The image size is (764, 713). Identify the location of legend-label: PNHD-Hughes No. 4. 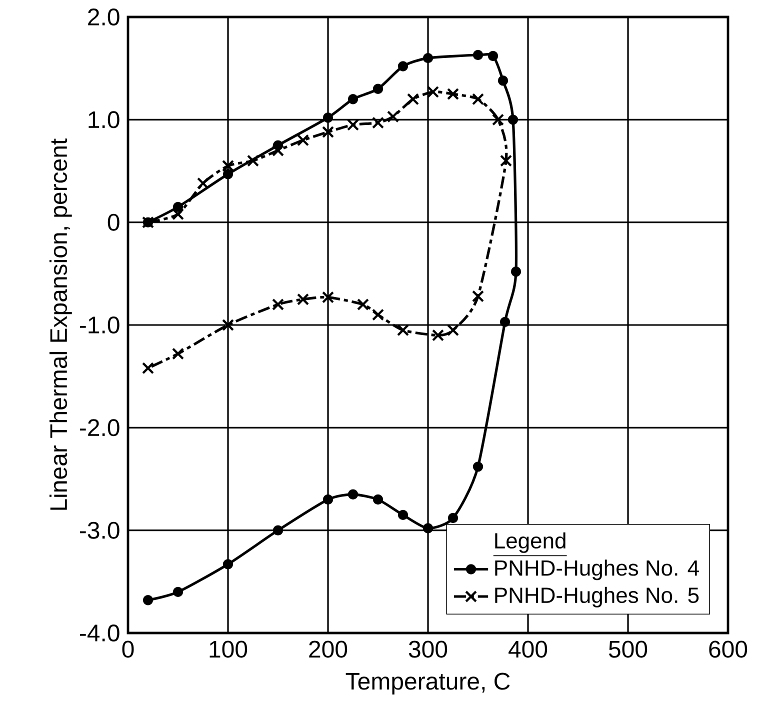
(597, 570).